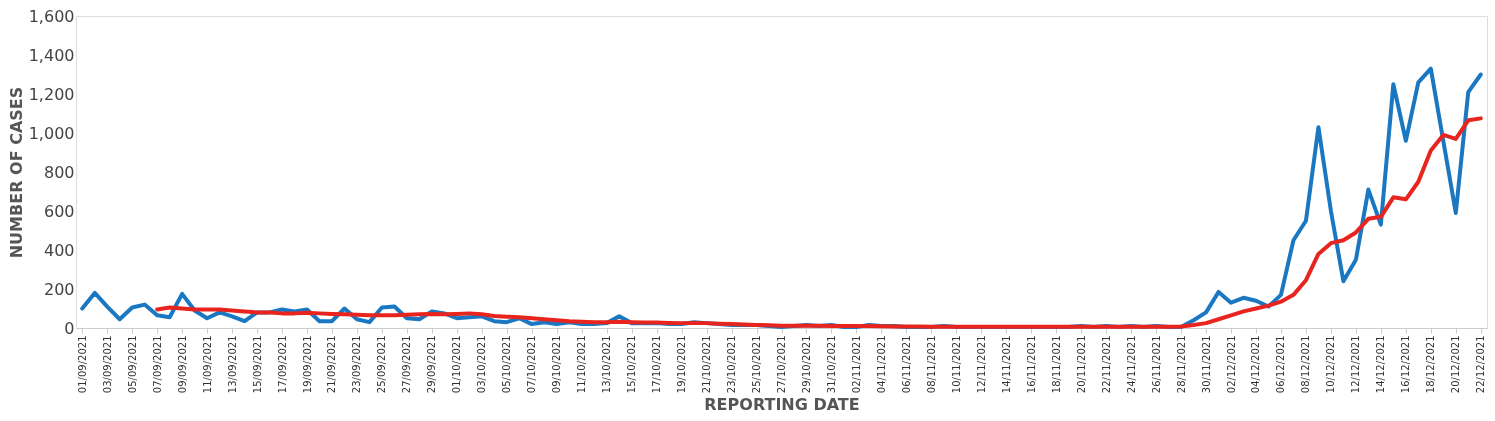 The height and width of the screenshot is (421, 1495). What do you see at coordinates (182, 364) in the screenshot?
I see `x-tick-label: 09/09/2021` at bounding box center [182, 364].